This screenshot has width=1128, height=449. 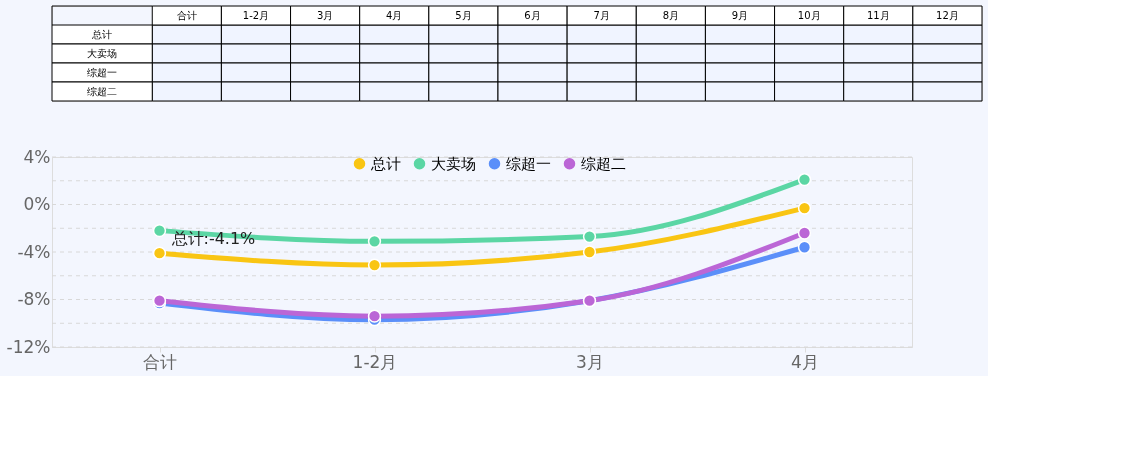 What do you see at coordinates (671, 15) in the screenshot?
I see `x-tick-label: 8月` at bounding box center [671, 15].